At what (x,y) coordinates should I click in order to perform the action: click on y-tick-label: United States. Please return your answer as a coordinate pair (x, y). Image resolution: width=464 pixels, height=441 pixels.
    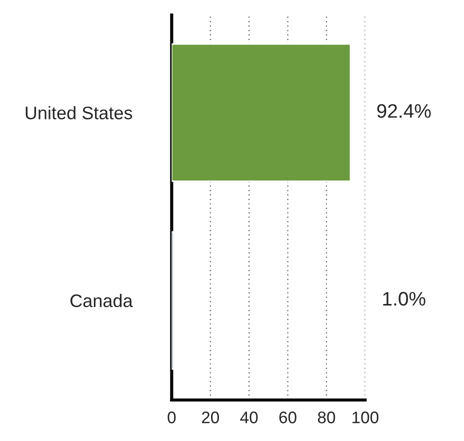
    Looking at the image, I should click on (79, 113).